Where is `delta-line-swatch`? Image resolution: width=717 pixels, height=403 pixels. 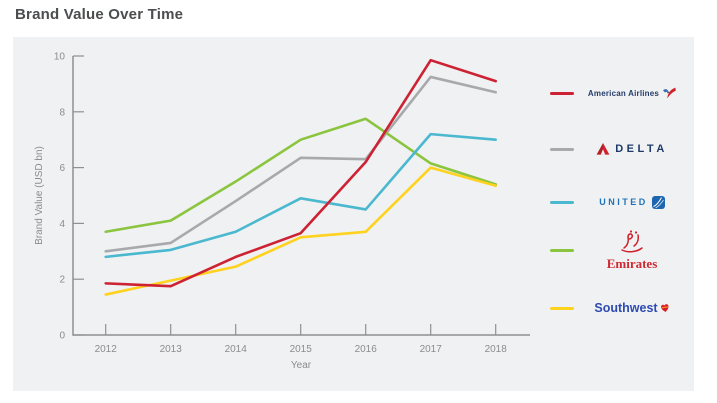
delta-line-swatch is located at coordinates (562, 149).